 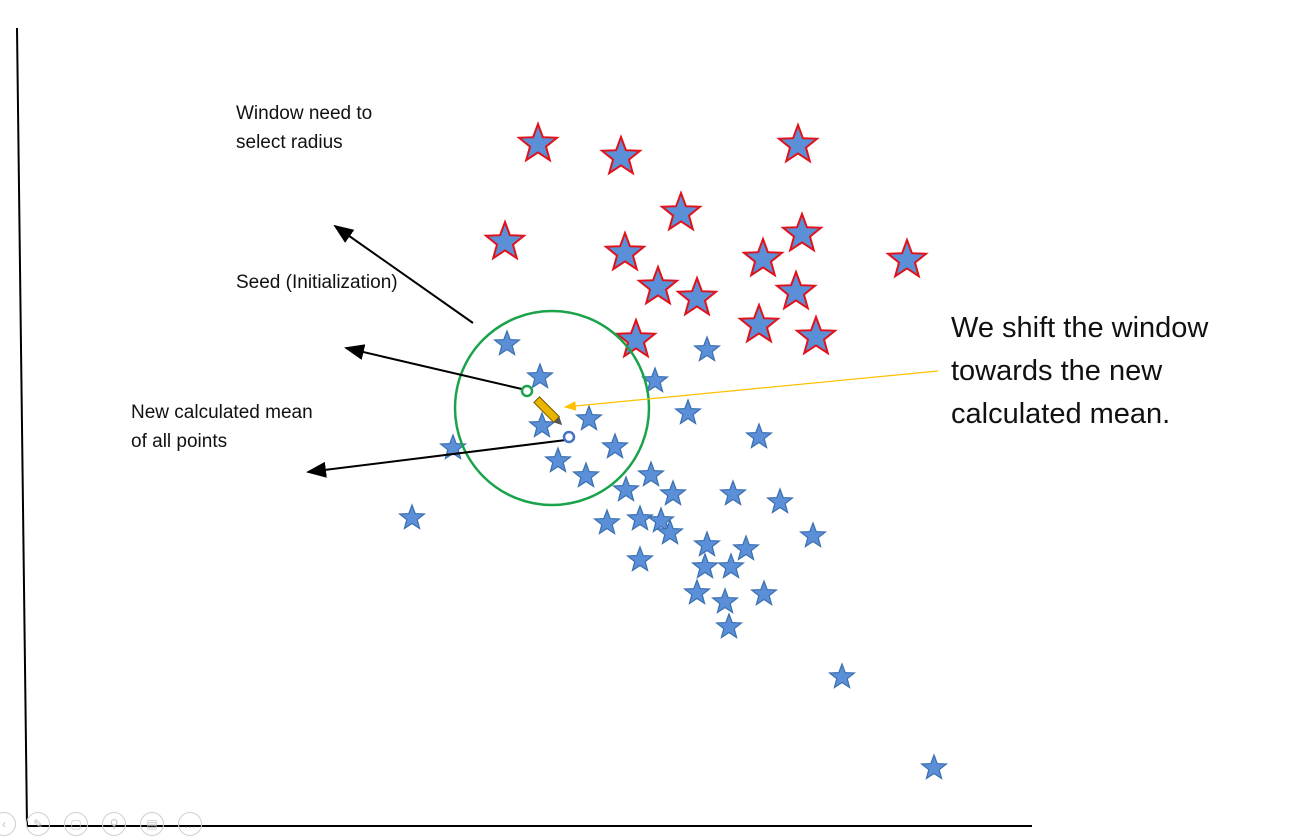 I want to click on window-circle, so click(x=552, y=408).